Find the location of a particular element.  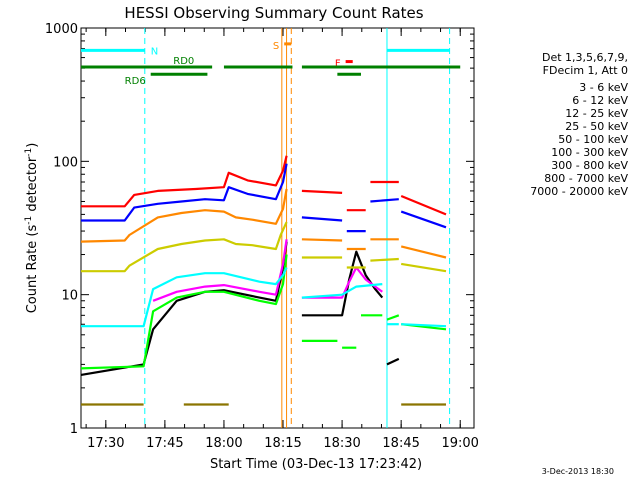

legend-entry: 6 - 12 keV is located at coordinates (600, 100).